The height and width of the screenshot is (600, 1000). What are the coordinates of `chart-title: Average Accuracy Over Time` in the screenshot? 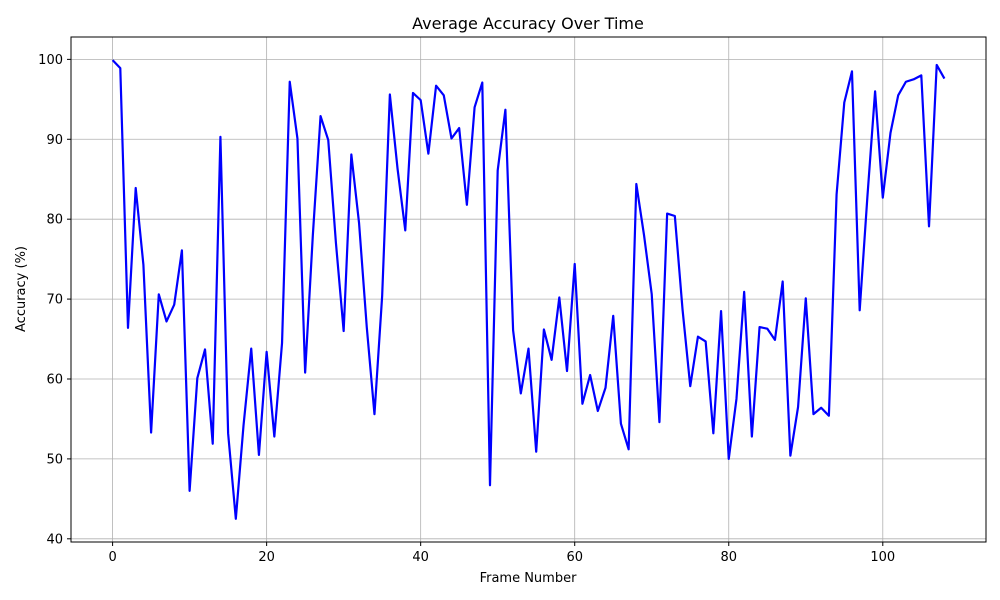 It's located at (528, 23).